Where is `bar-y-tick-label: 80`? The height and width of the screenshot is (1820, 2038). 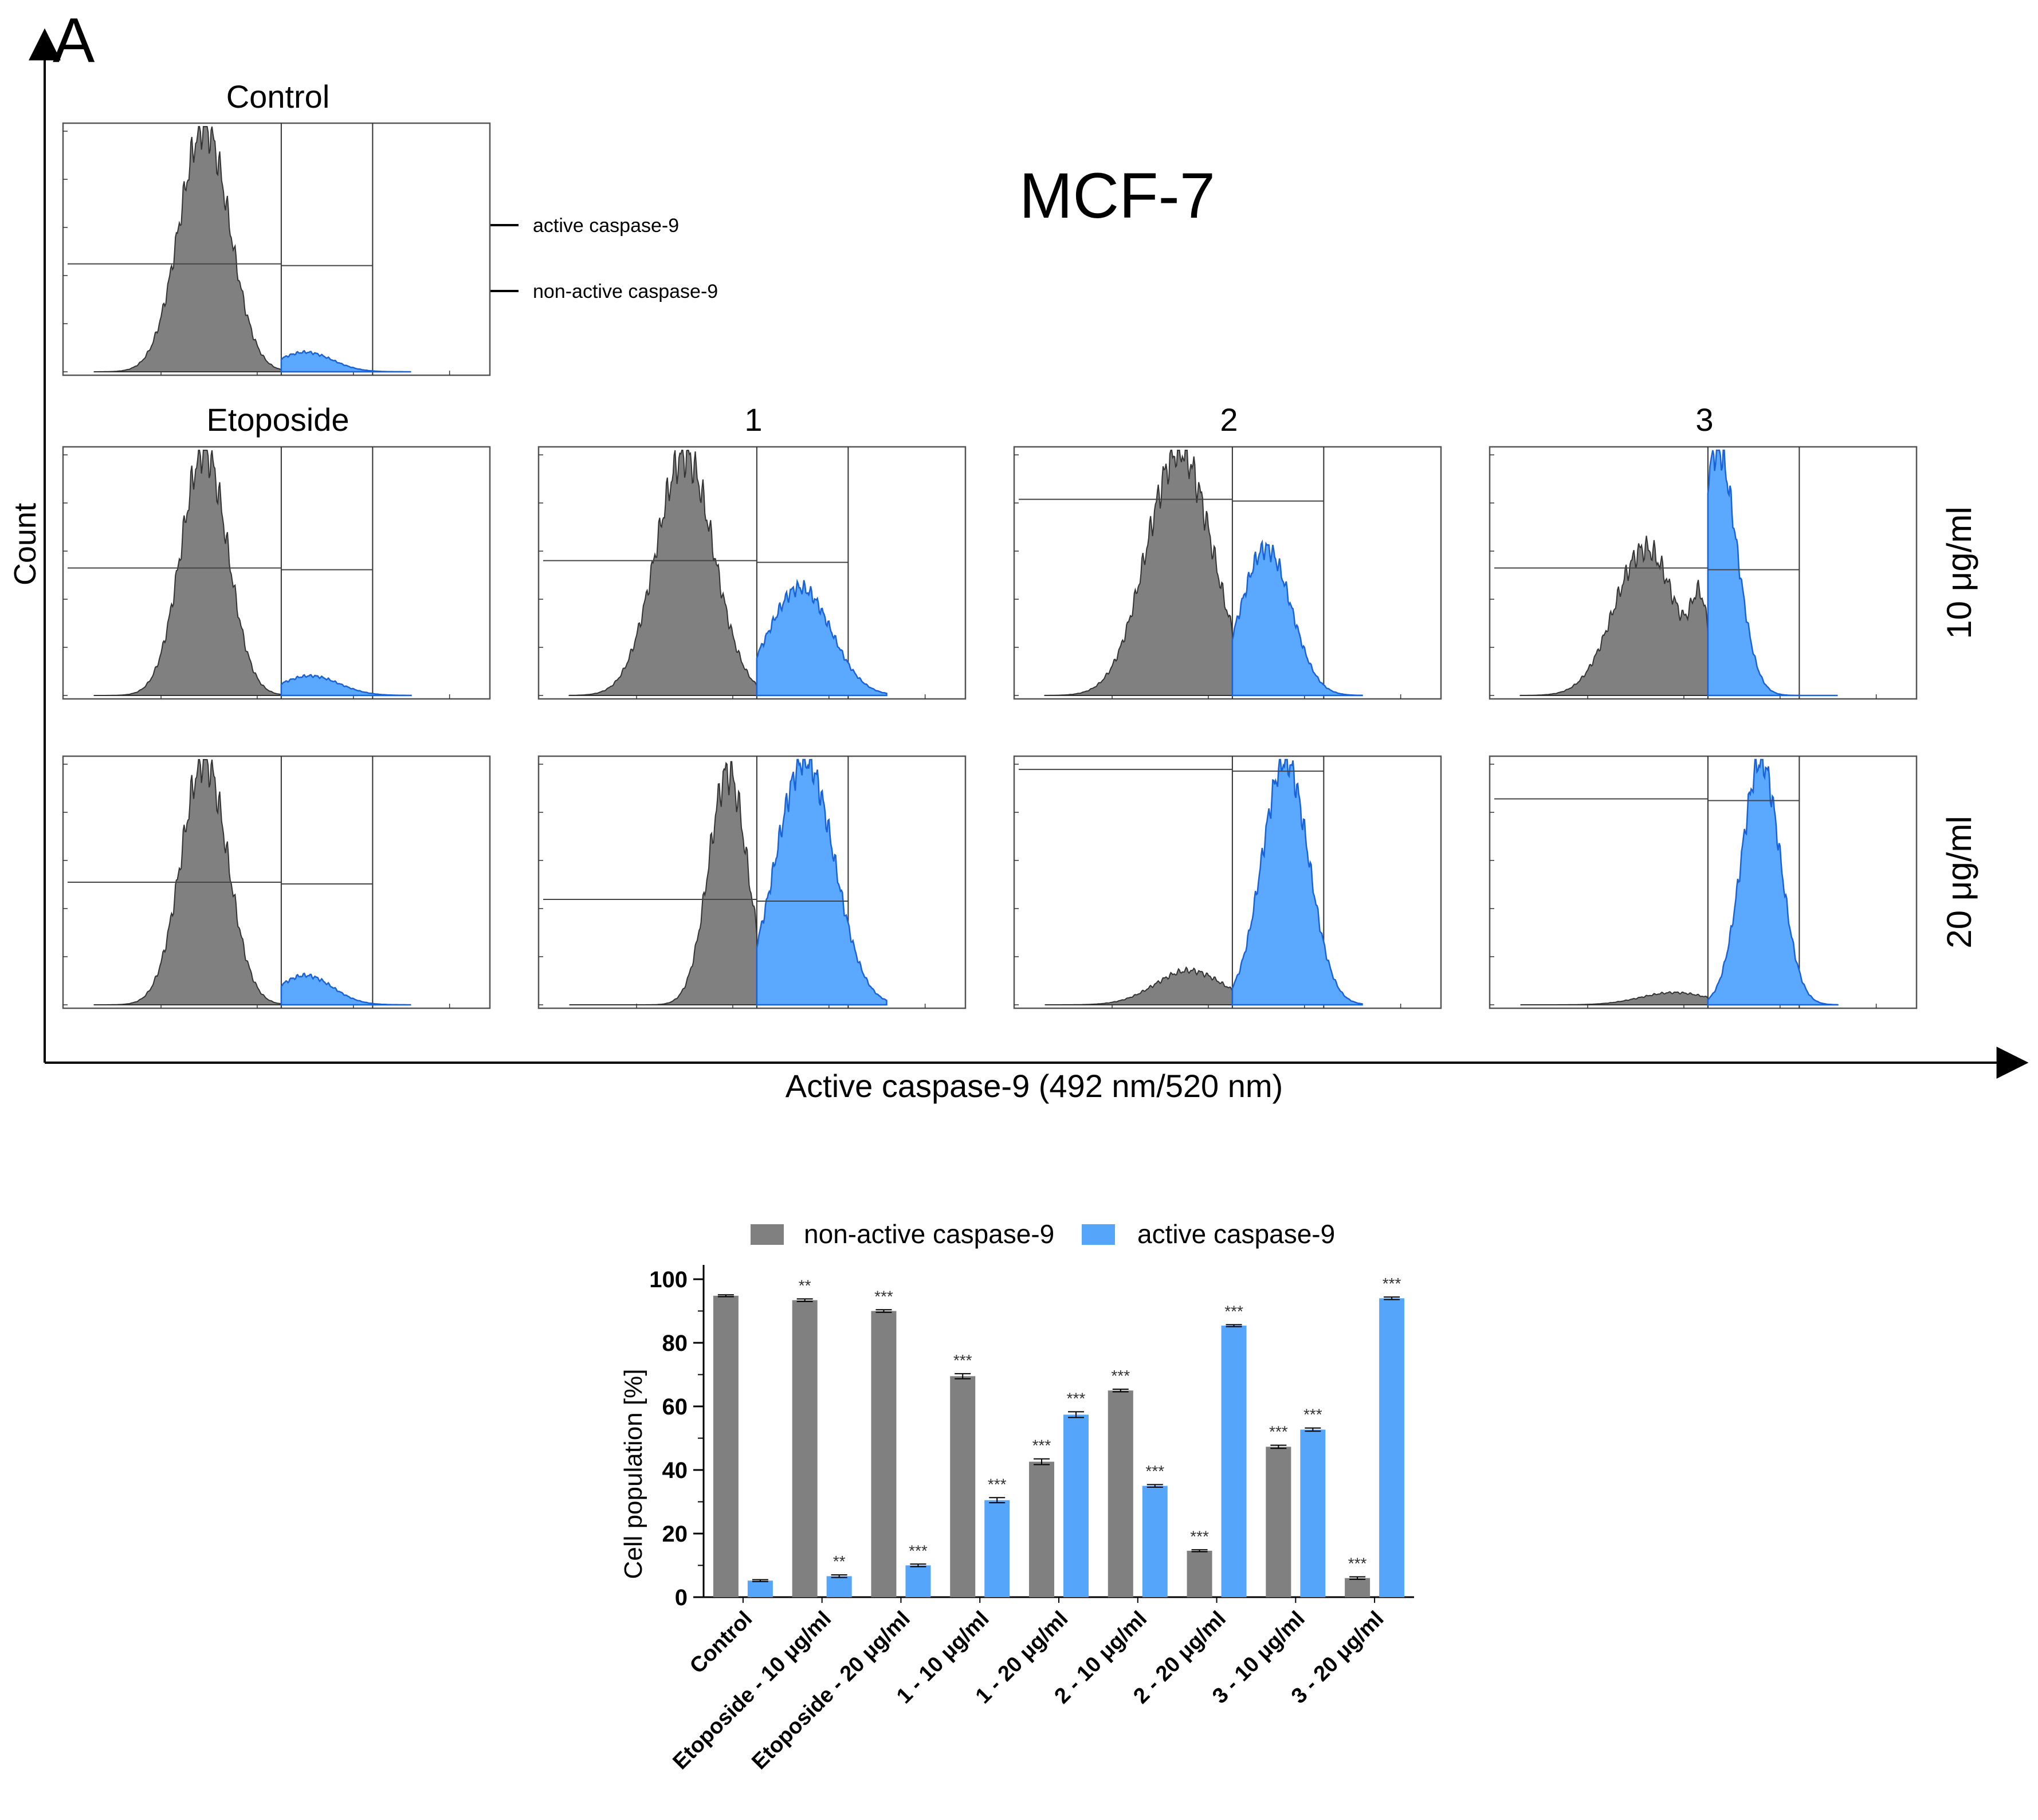
bar-y-tick-label: 80 is located at coordinates (675, 1343).